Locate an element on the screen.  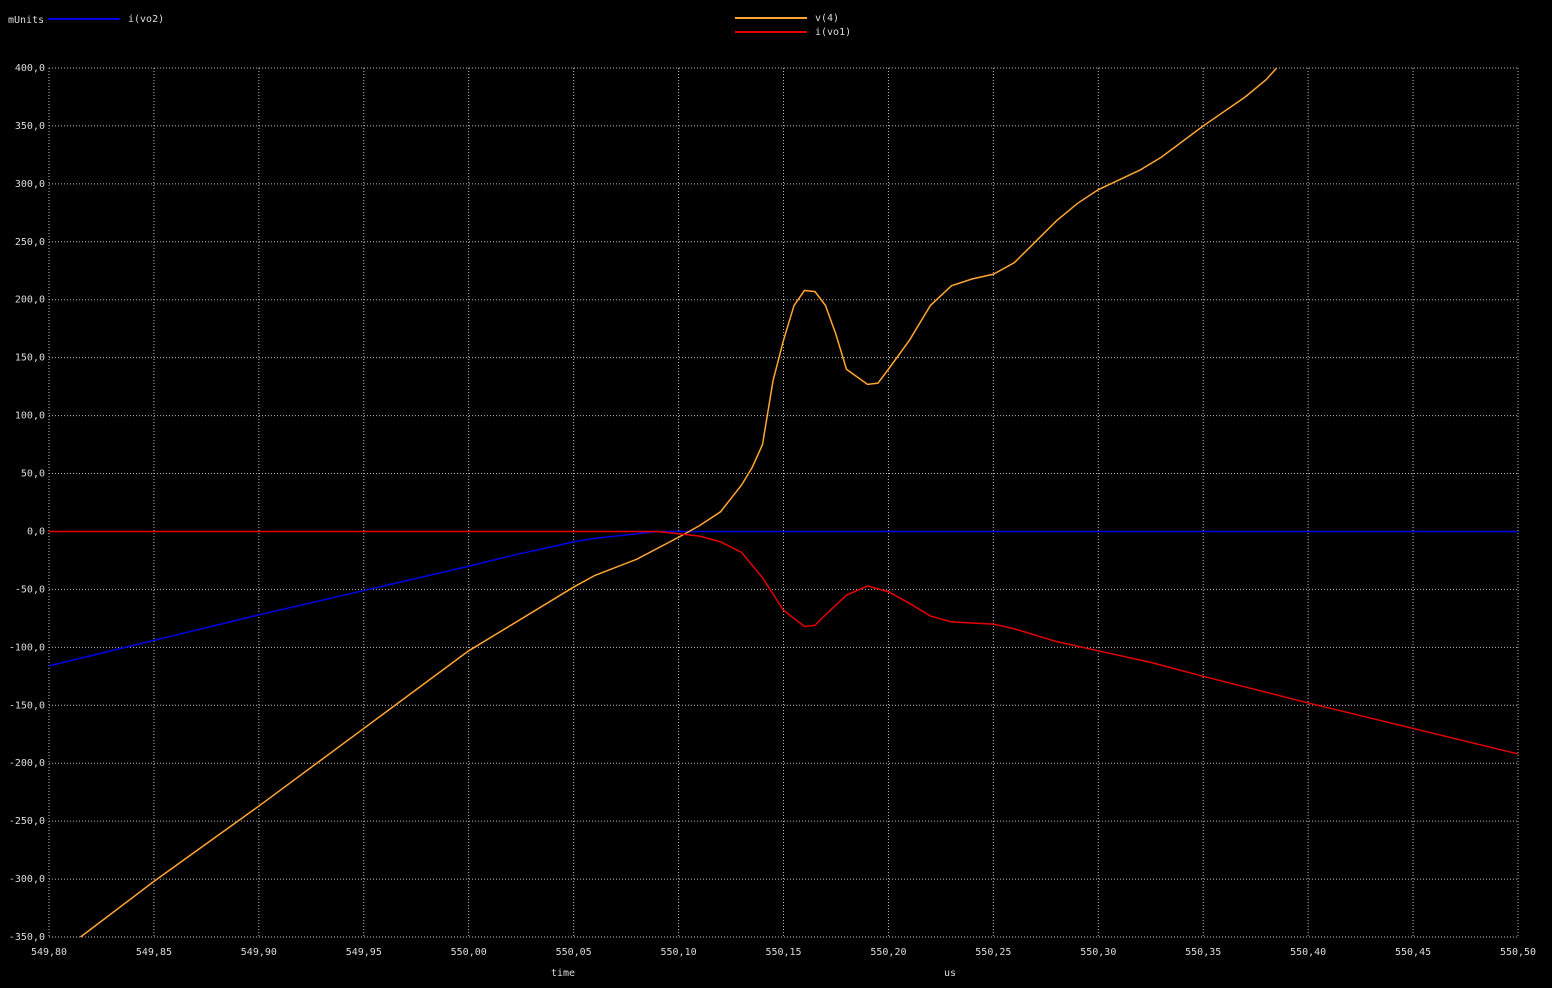
legend-label: v(4) is located at coordinates (827, 18).